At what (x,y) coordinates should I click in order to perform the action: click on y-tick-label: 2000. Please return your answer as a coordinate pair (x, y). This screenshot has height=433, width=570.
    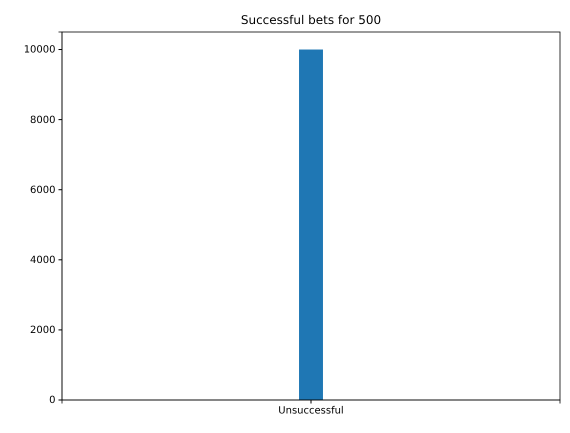
    Looking at the image, I should click on (43, 330).